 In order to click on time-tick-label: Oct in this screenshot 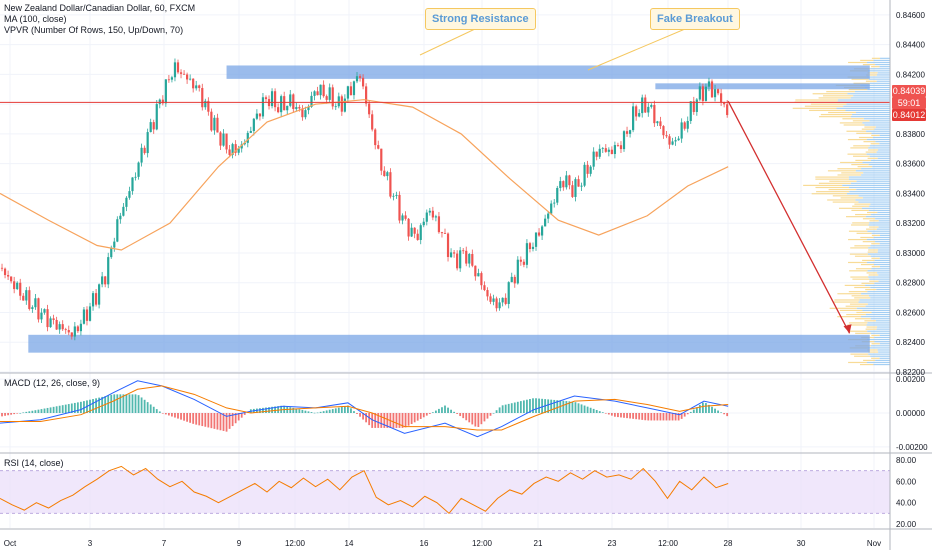, I will do `click(10, 543)`.